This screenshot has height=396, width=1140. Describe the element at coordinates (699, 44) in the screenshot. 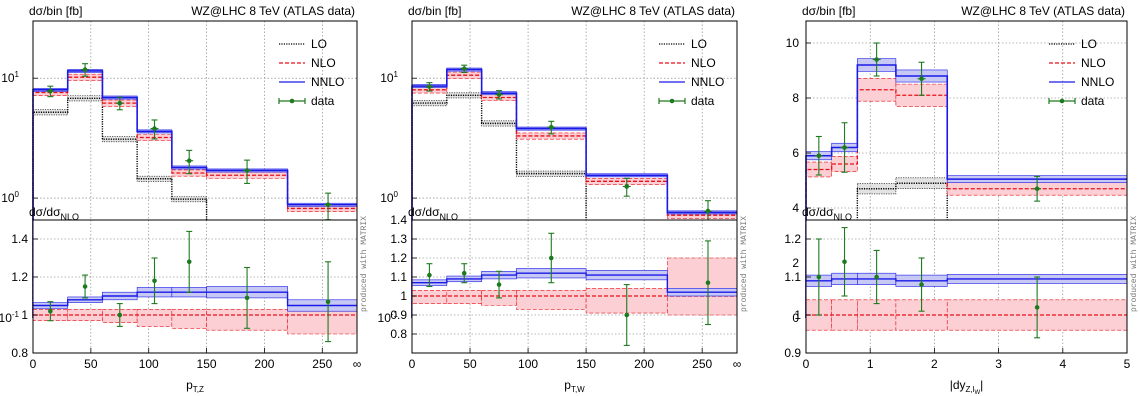

I see `legend-label: LO` at that location.